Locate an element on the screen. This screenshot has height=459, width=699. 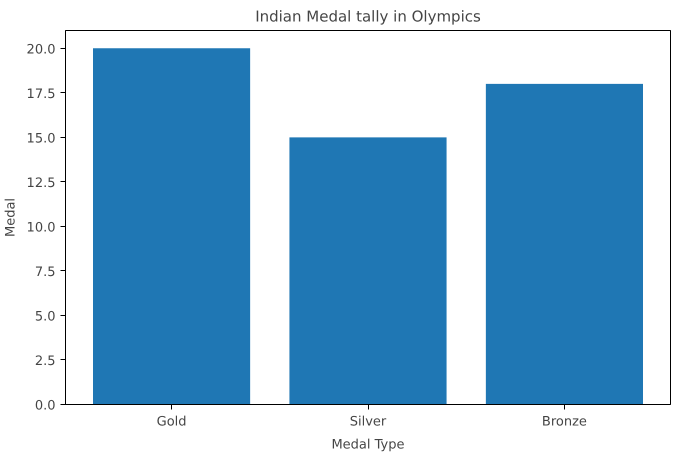
y-tick-label: 7.5 is located at coordinates (45, 272).